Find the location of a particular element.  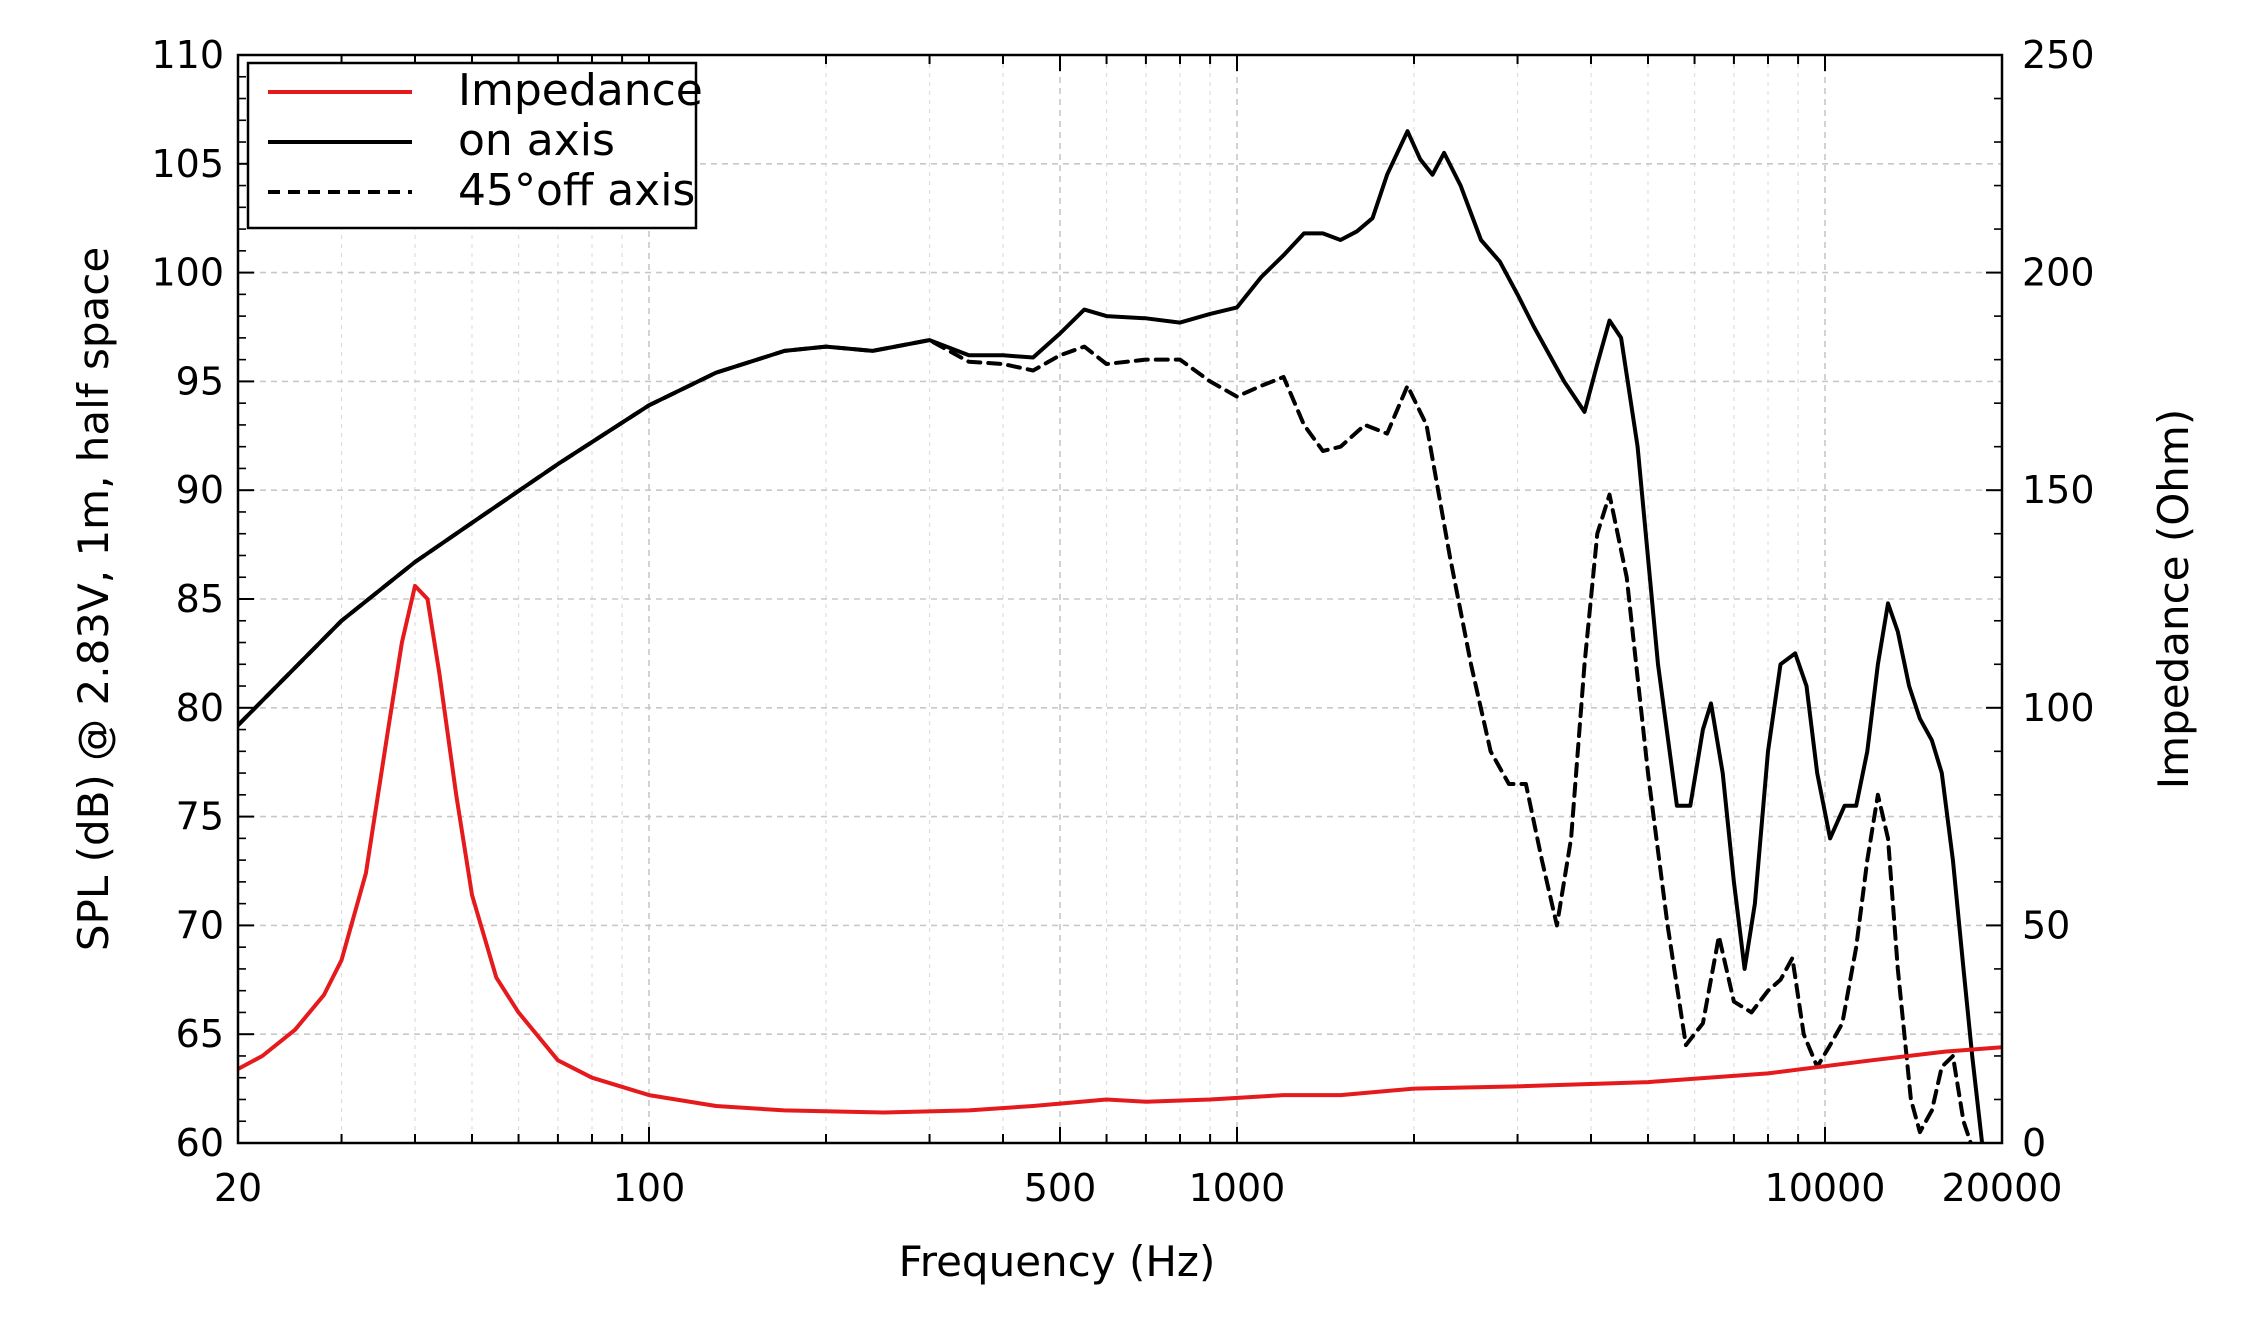

y-left-tick-label: 70 is located at coordinates (200, 925).